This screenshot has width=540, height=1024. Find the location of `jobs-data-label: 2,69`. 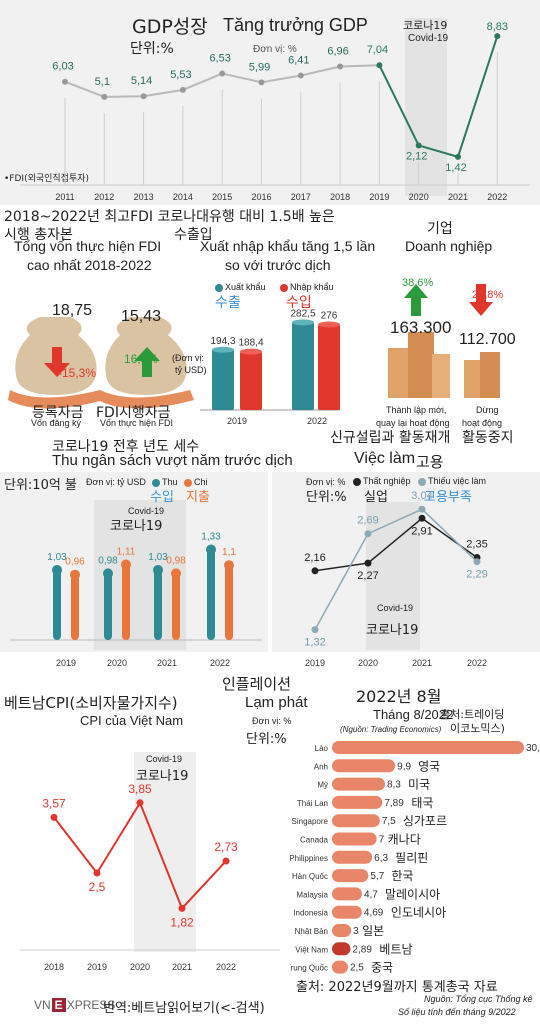

jobs-data-label: 2,69 is located at coordinates (367, 521).